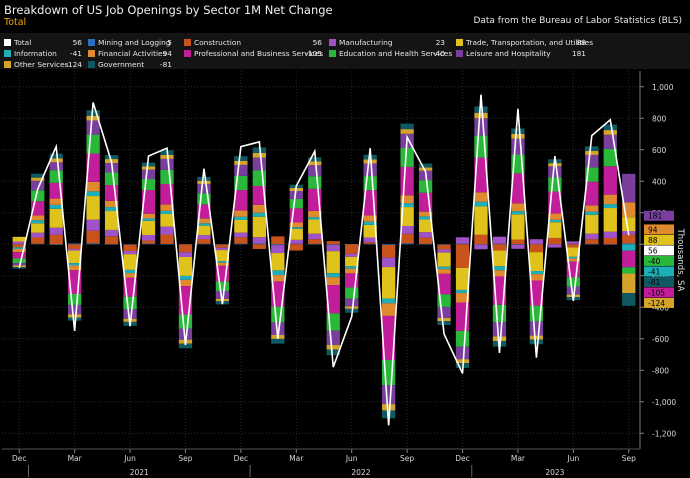 Image resolution: width=690 pixels, height=478 pixels. What do you see at coordinates (43, 42) in the screenshot?
I see `legend-item: Total 56` at bounding box center [43, 42].